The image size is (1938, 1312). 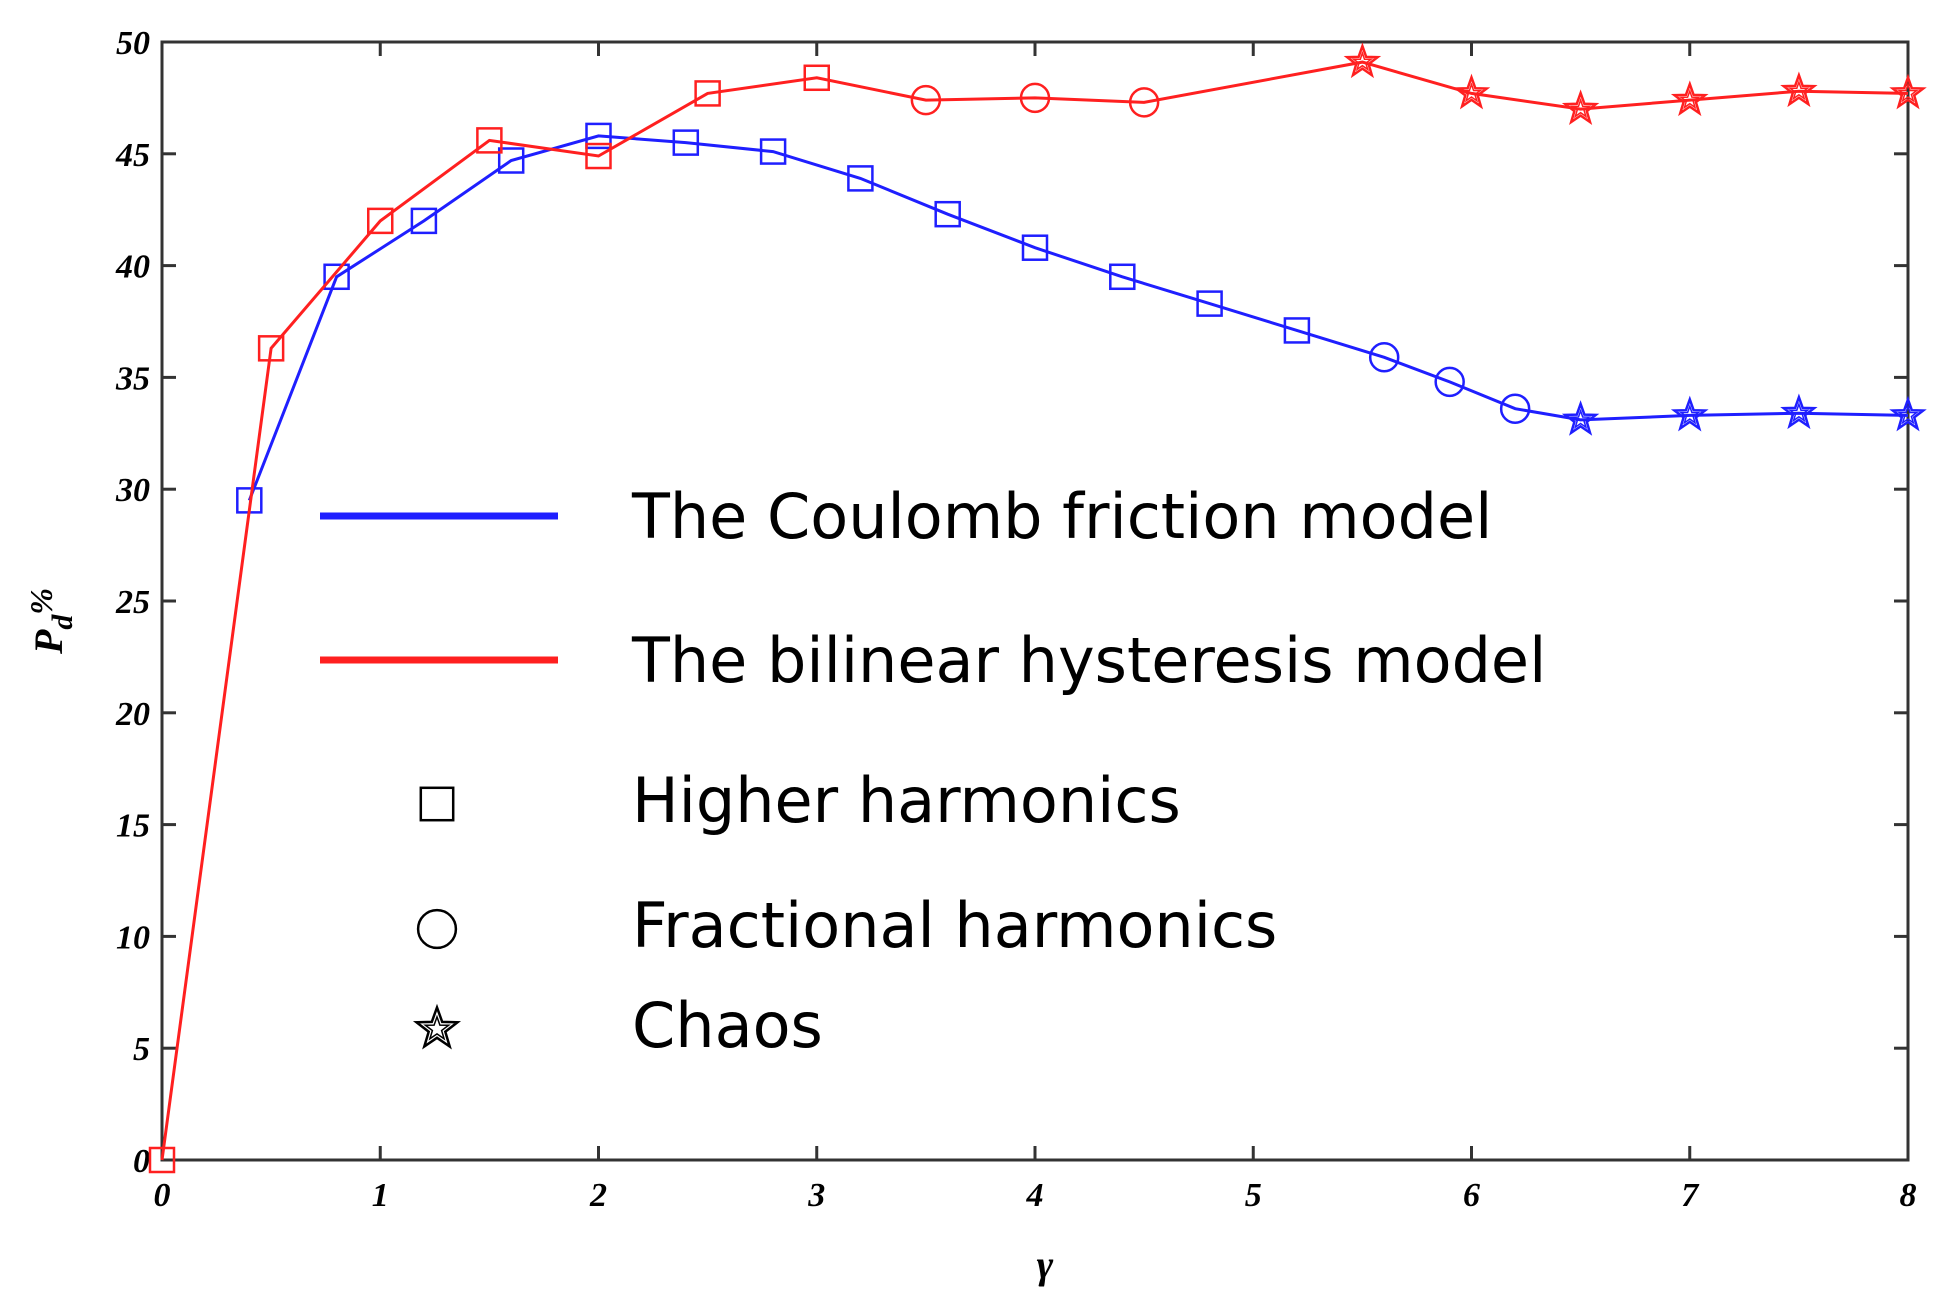 What do you see at coordinates (132, 714) in the screenshot?
I see `y-tick-label: 20` at bounding box center [132, 714].